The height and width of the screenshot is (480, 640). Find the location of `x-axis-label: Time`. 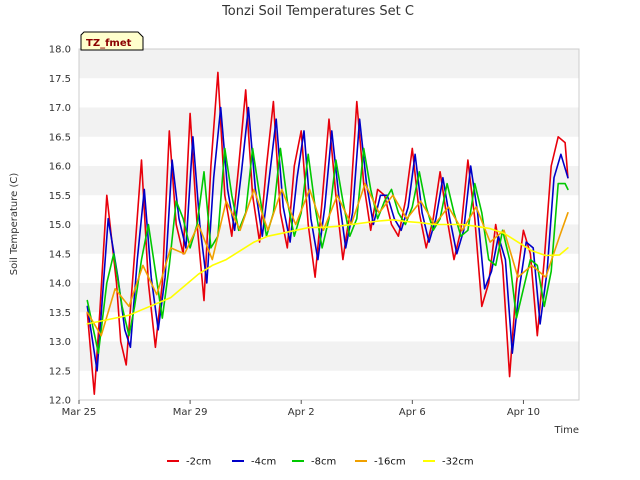

x-axis-label: Time is located at coordinates (566, 430).